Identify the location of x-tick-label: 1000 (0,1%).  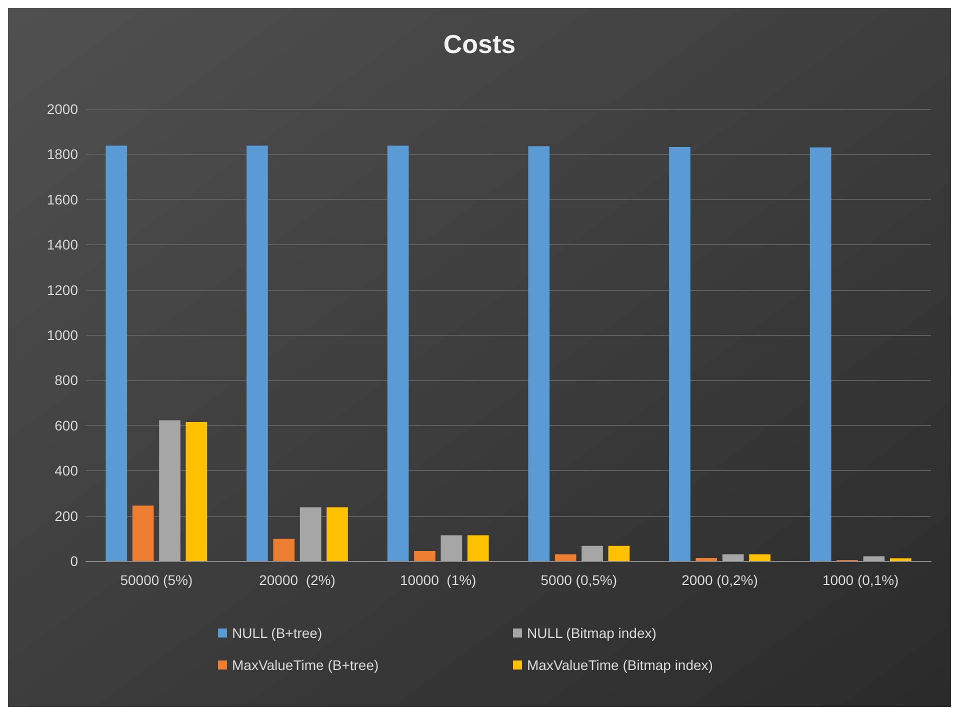
(860, 580).